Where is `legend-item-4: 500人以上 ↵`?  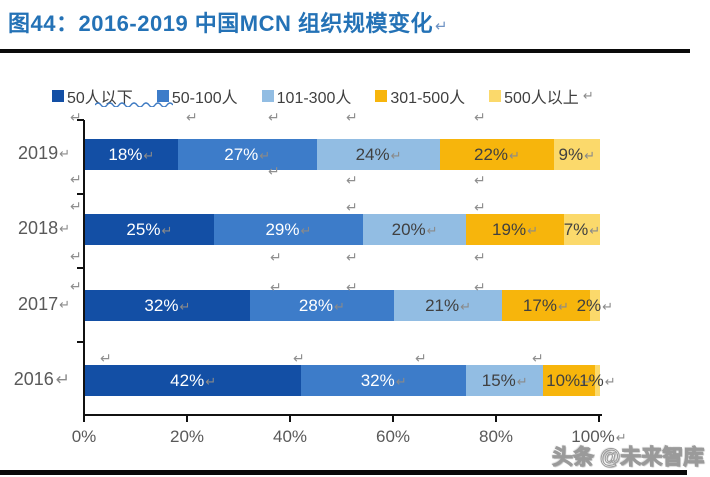
legend-item-4: 500人以上 ↵ is located at coordinates (541, 96).